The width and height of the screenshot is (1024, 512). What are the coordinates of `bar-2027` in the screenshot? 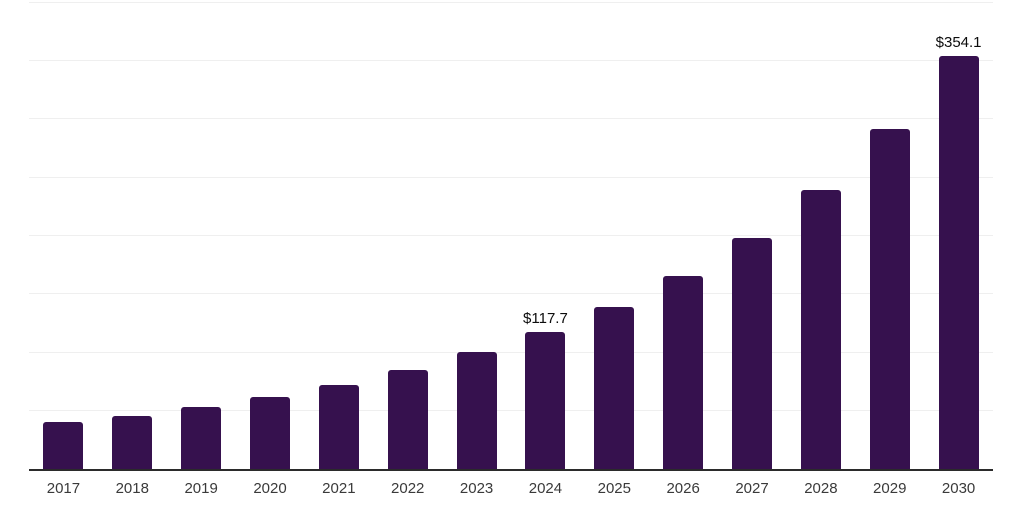 It's located at (752, 353).